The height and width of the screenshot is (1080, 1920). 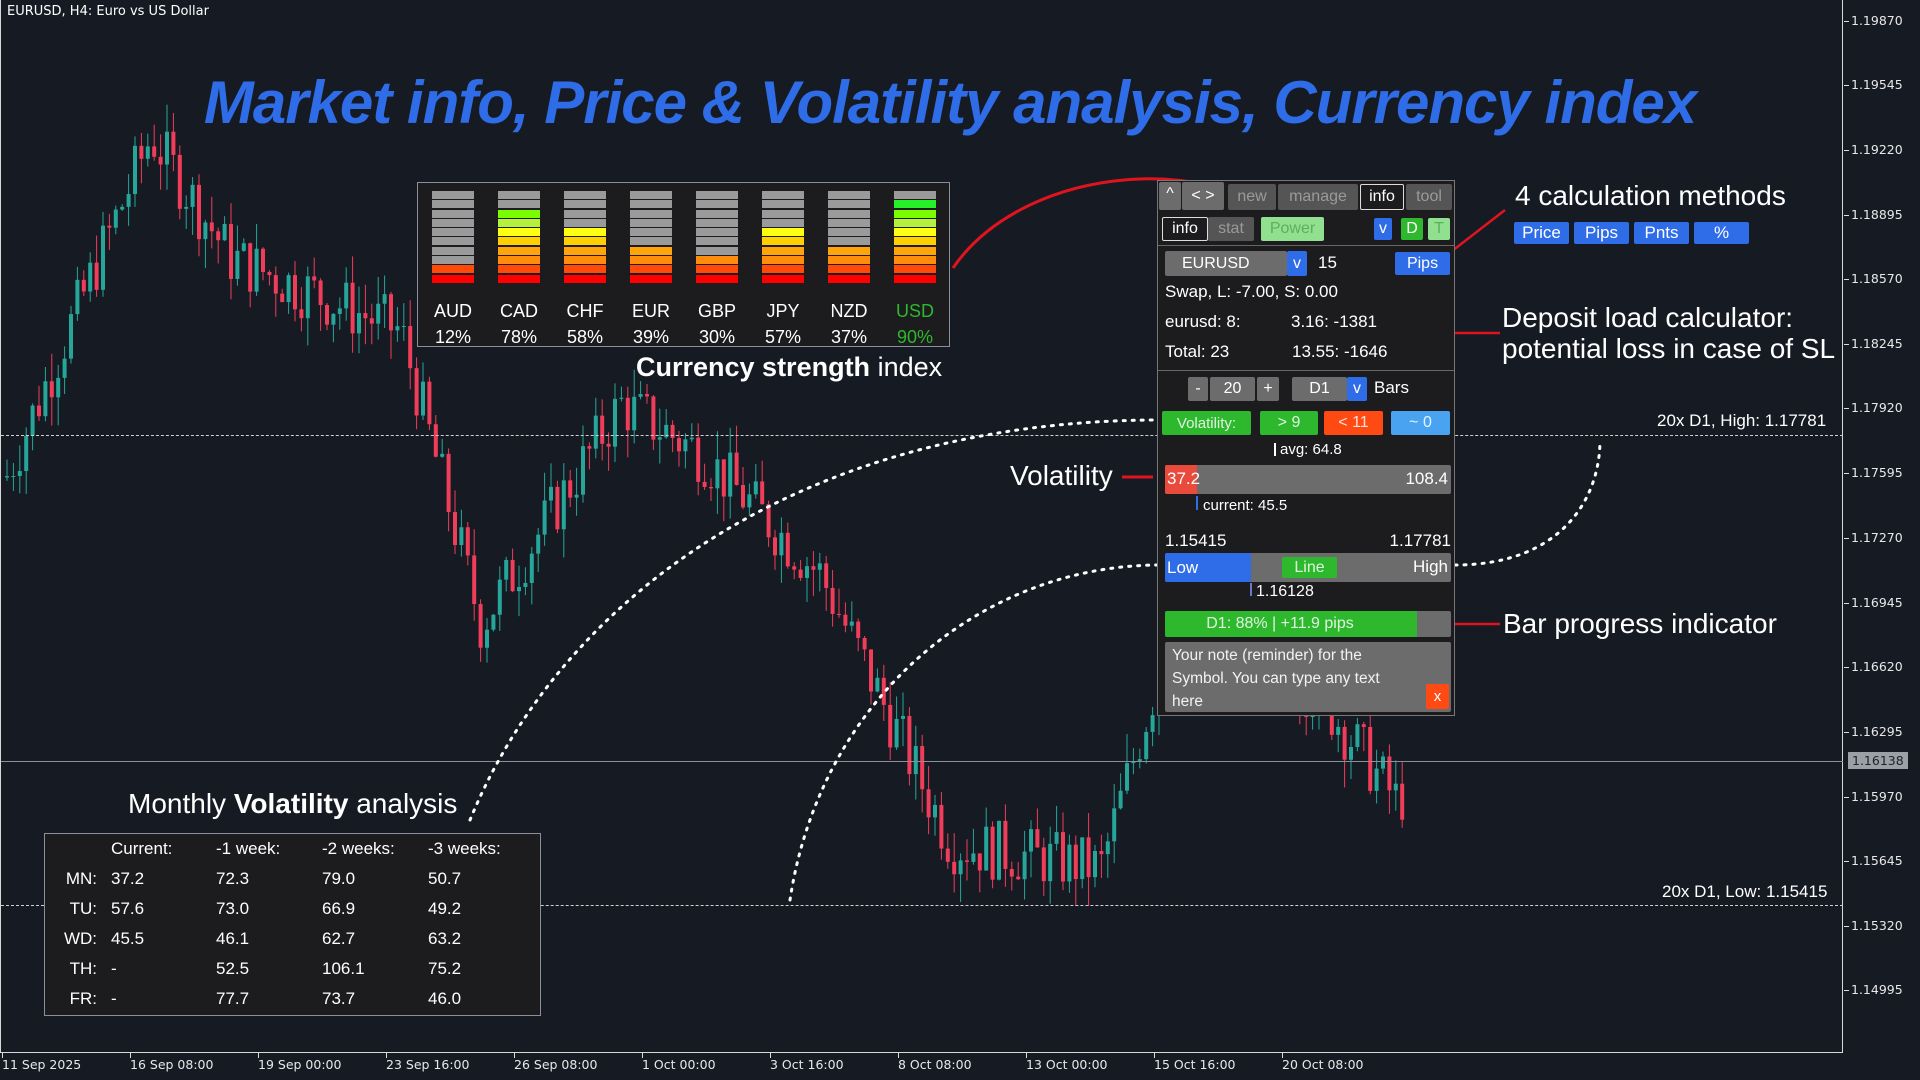 What do you see at coordinates (849, 337) in the screenshot?
I see `currency-percent: 37%` at bounding box center [849, 337].